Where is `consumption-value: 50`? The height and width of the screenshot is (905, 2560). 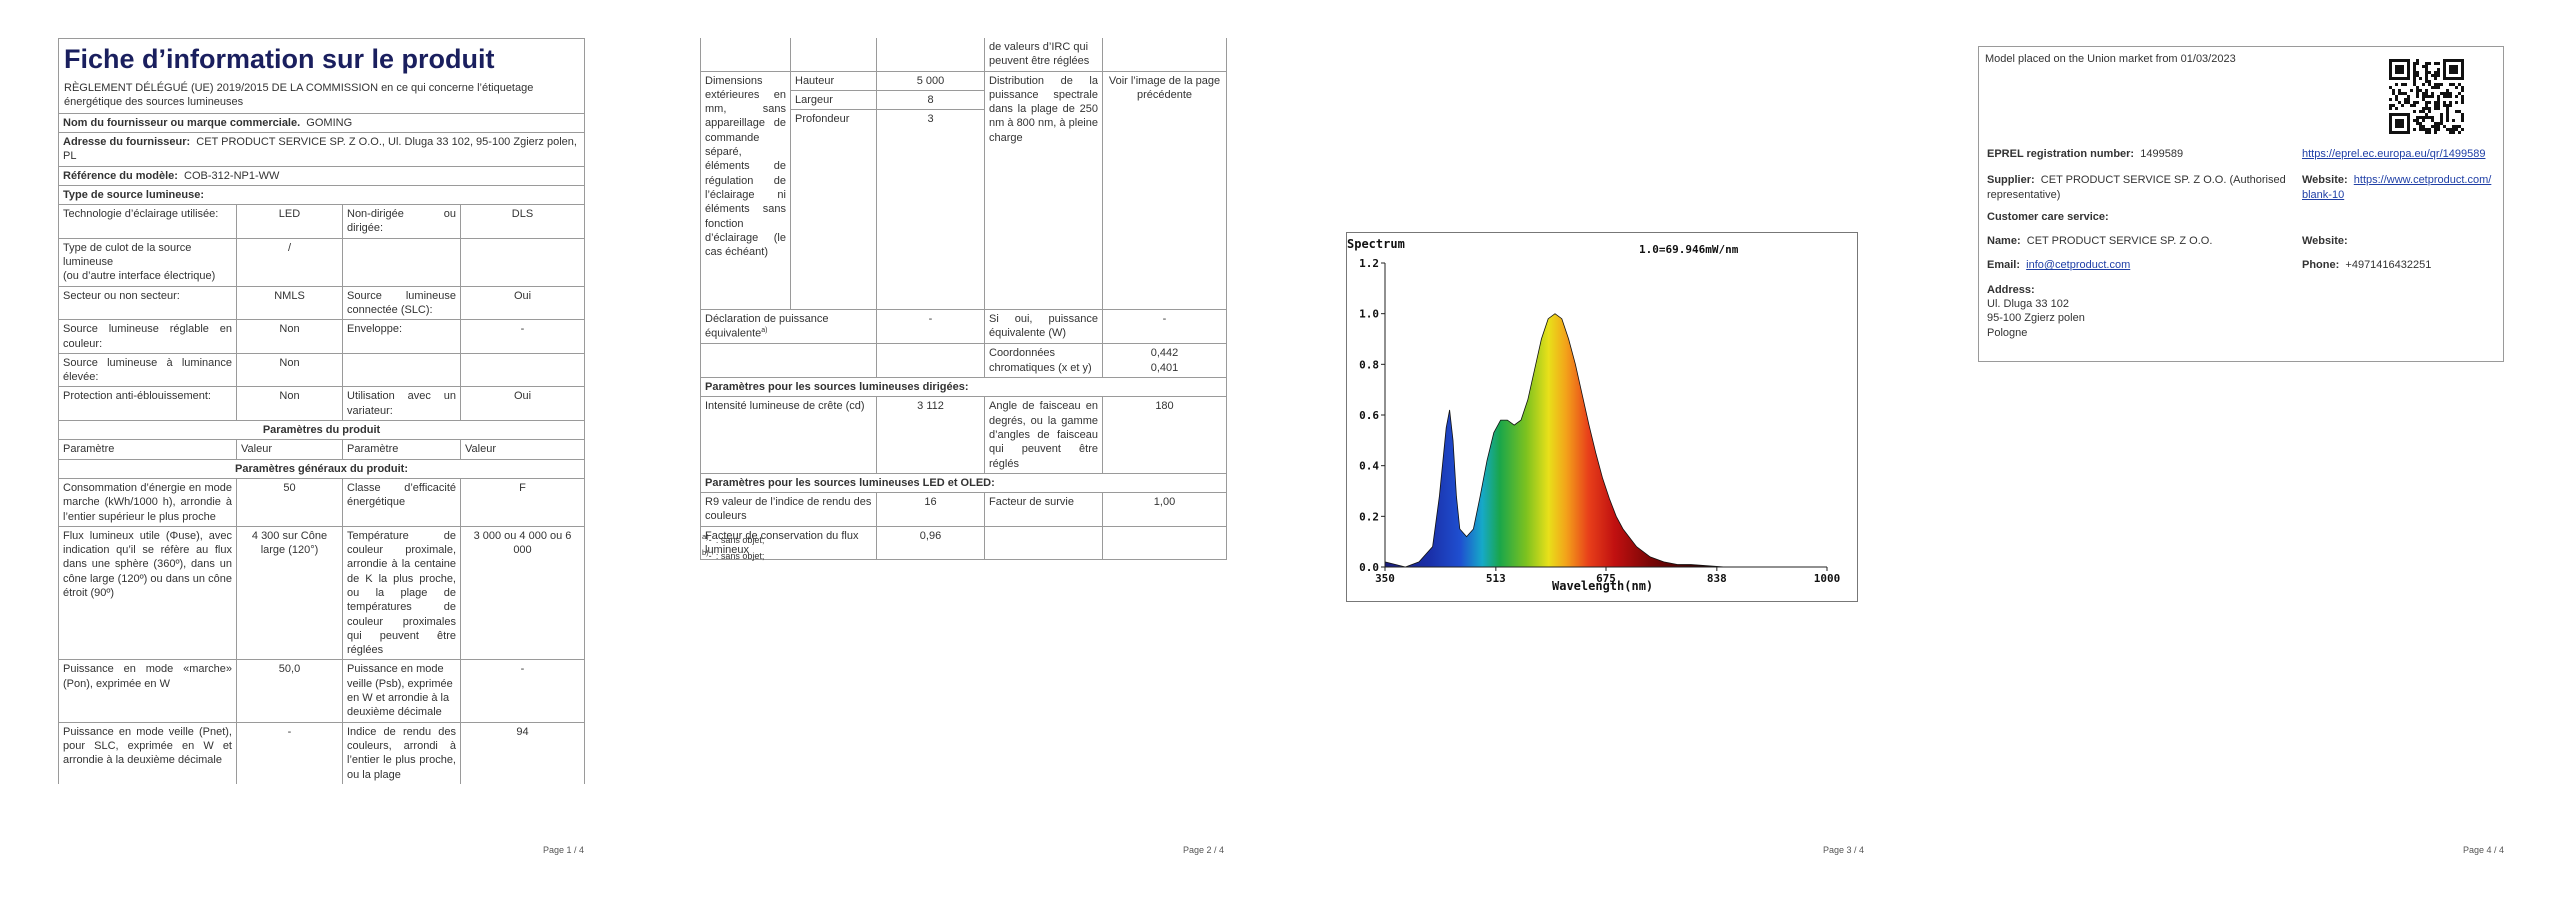
consumption-value: 50 is located at coordinates (289, 502).